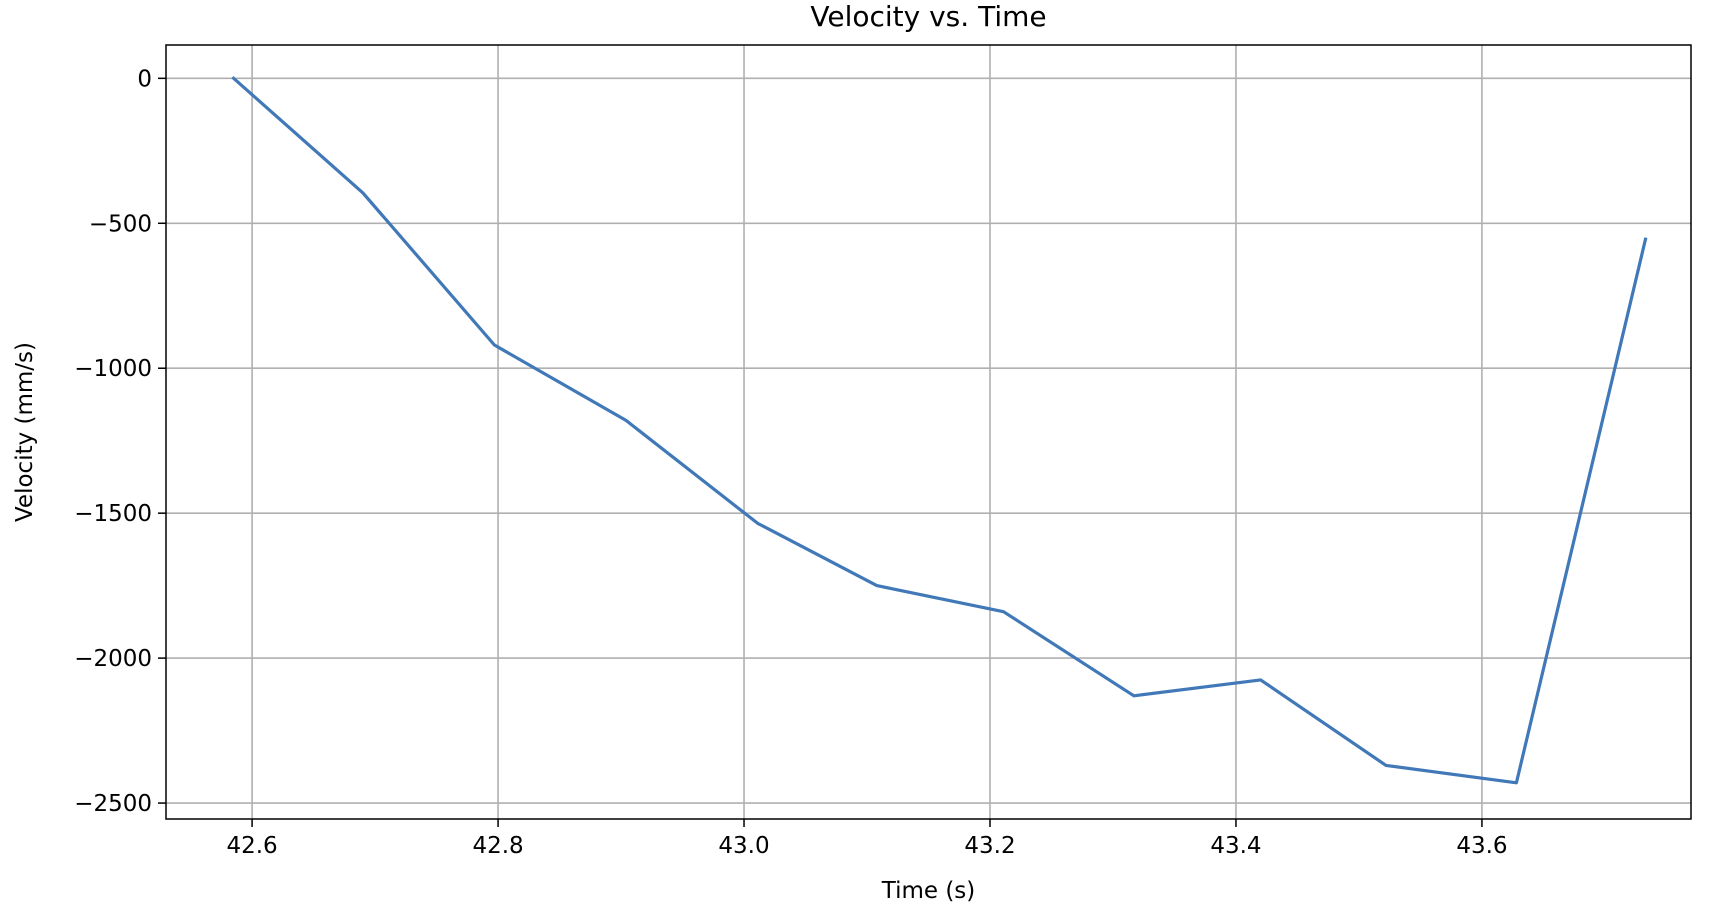  I want to click on x-axis-label: Time (s), so click(928, 891).